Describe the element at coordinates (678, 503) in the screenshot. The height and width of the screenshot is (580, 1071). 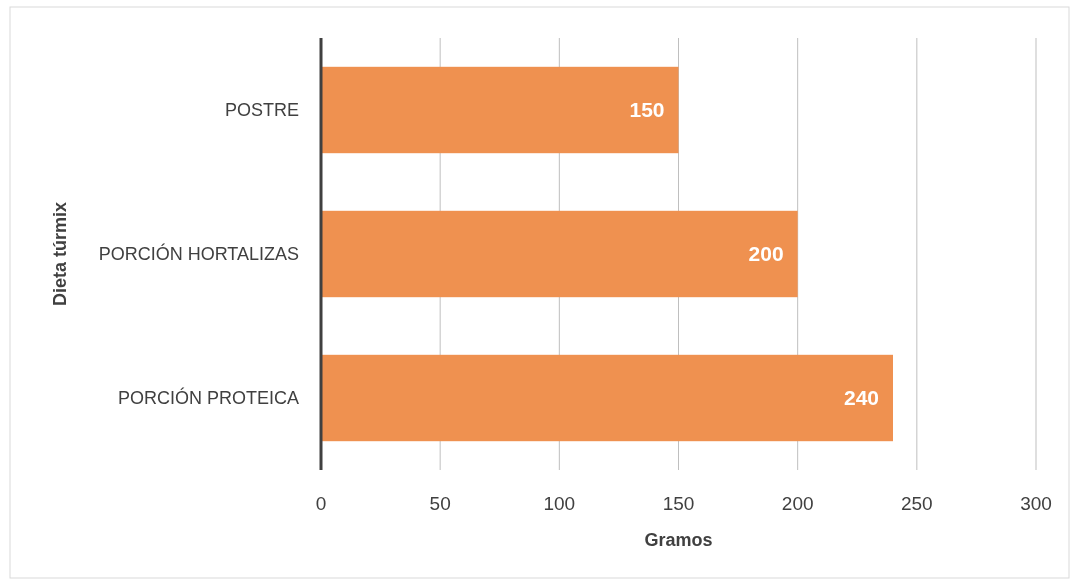
I see `x-tick-label: 150` at that location.